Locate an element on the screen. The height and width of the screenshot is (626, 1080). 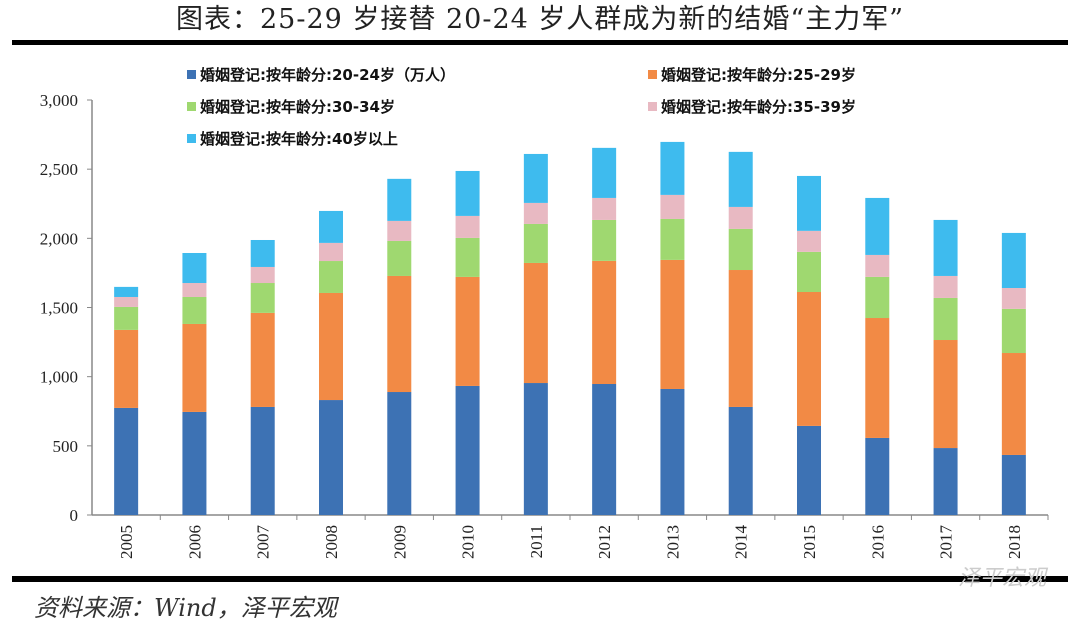
x-tick-label: 2017 is located at coordinates (946, 542).